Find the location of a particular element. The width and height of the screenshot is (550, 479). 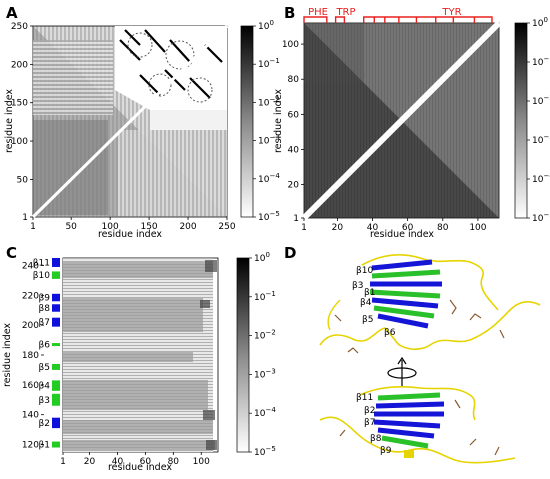

strand-label-b6: β6 is located at coordinates (390, 333).